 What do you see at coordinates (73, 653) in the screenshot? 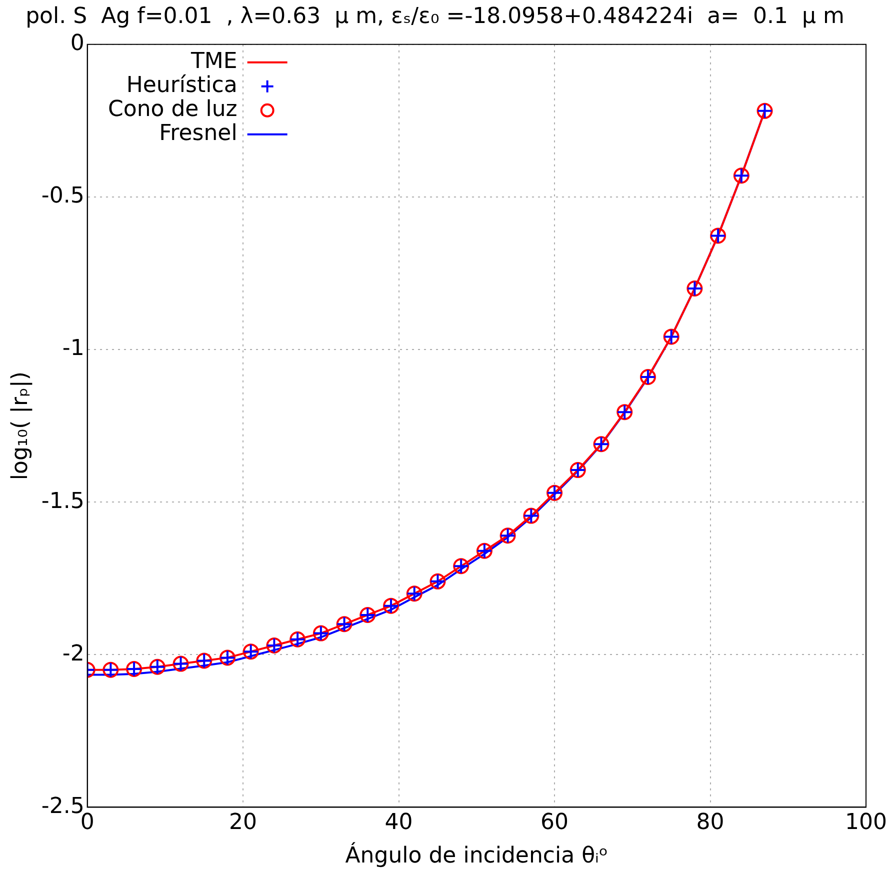
I see `y-tick-label: -2` at bounding box center [73, 653].